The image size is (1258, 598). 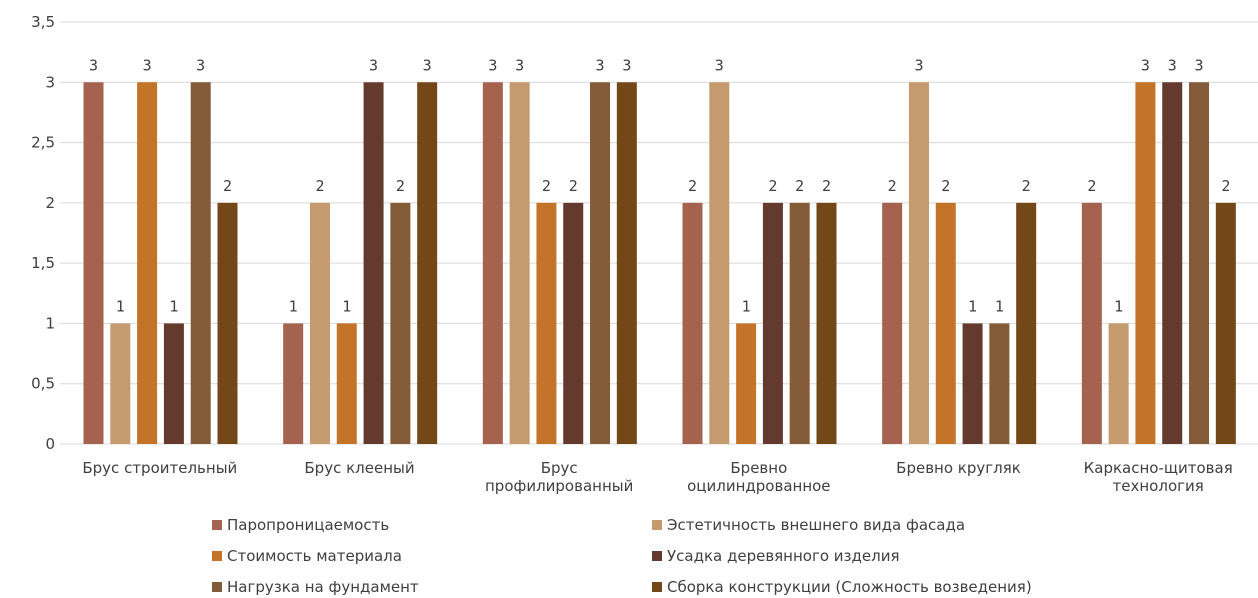 I want to click on y-tick-label: 3,5, so click(x=43, y=22).